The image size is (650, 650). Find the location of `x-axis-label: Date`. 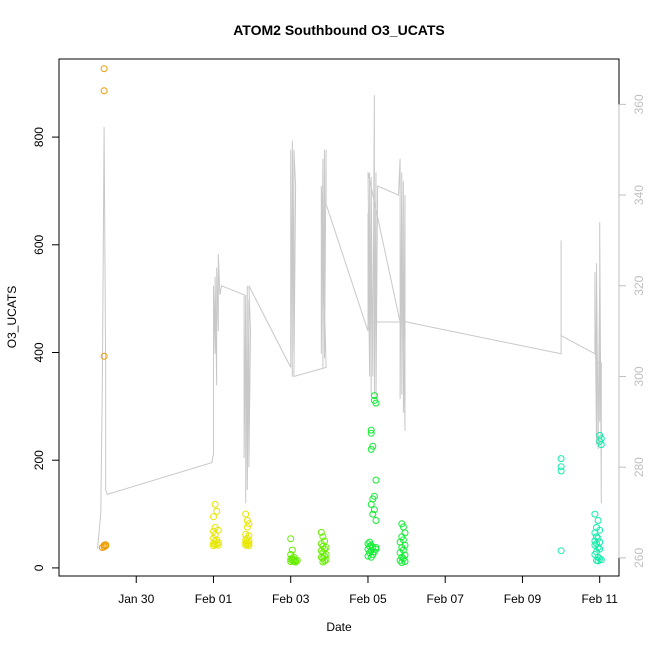

x-axis-label: Date is located at coordinates (339, 627).